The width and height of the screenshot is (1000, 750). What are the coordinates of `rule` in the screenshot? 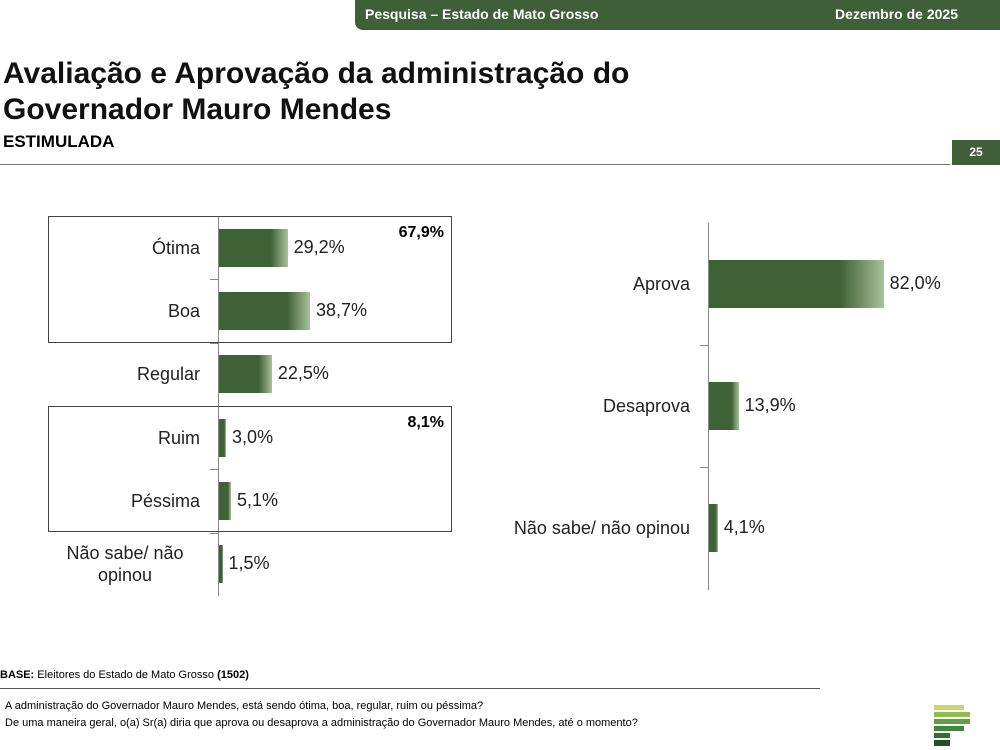 It's located at (475, 164).